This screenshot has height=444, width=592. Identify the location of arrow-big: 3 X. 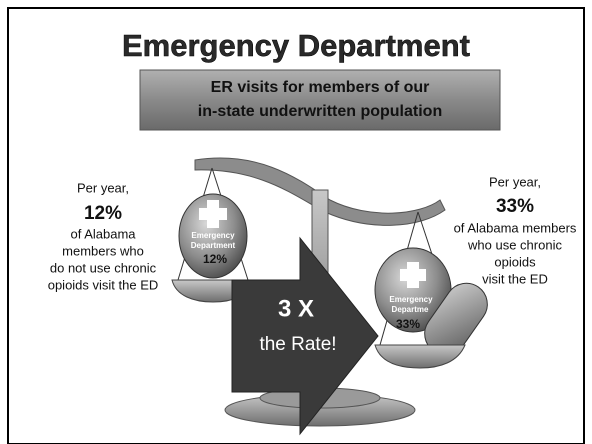
(296, 308).